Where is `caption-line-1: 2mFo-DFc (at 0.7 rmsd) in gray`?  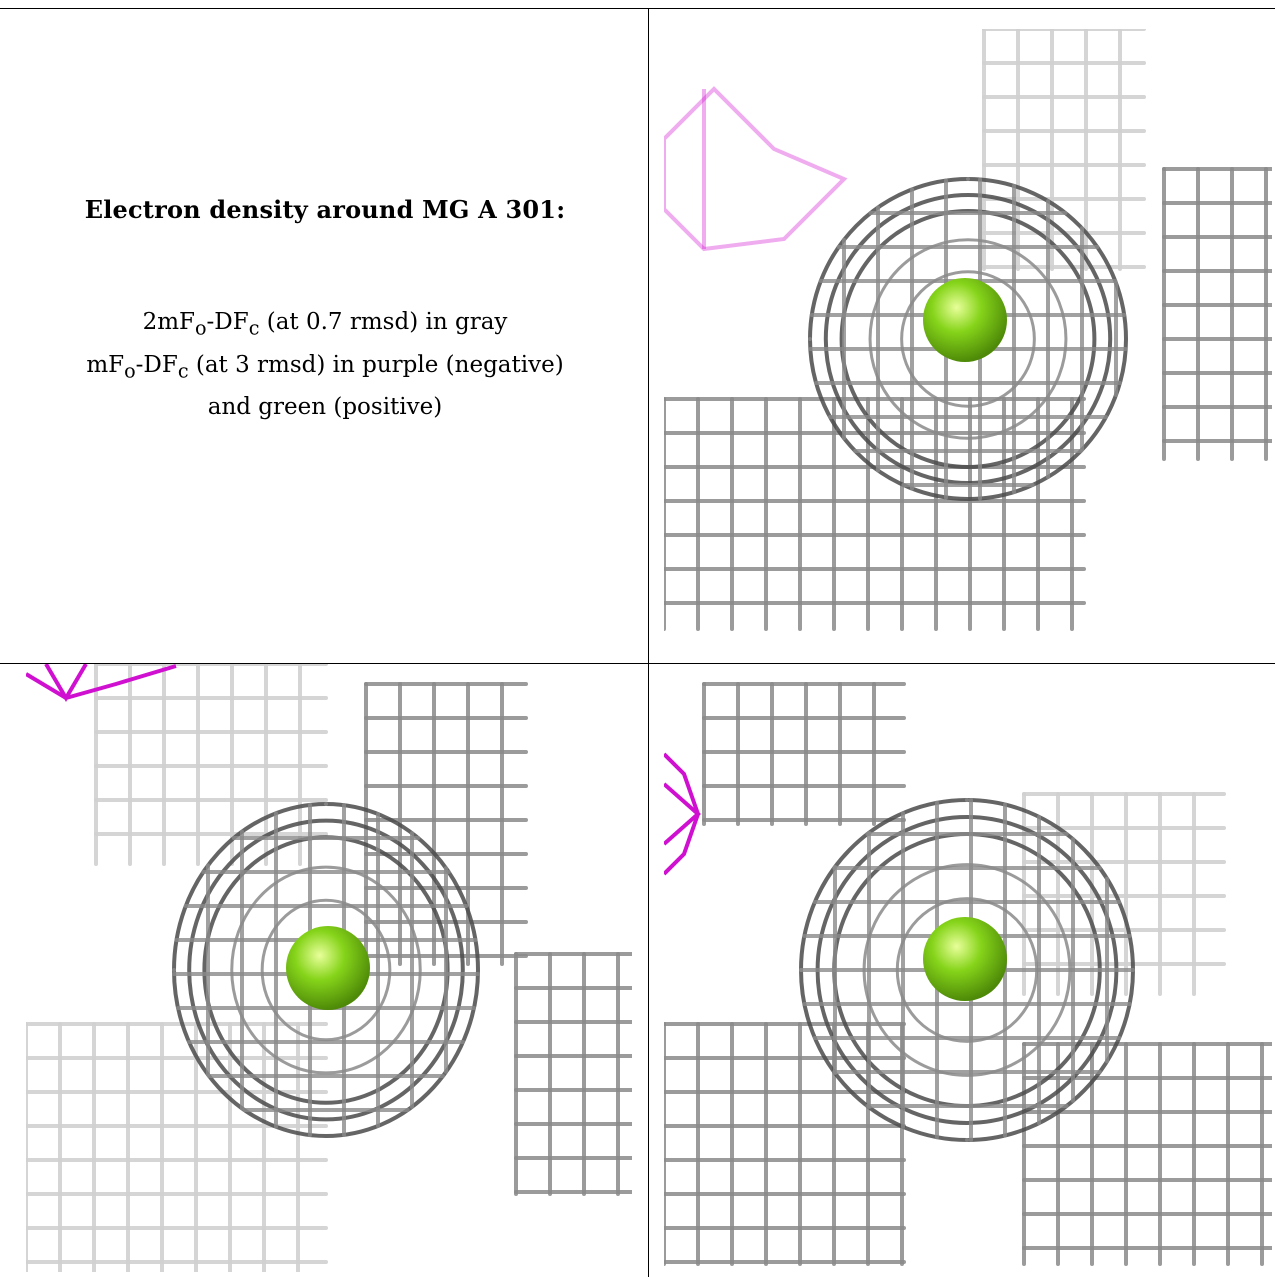 caption-line-1: 2mFo-DFc (at 0.7 rmsd) in gray is located at coordinates (325, 324).